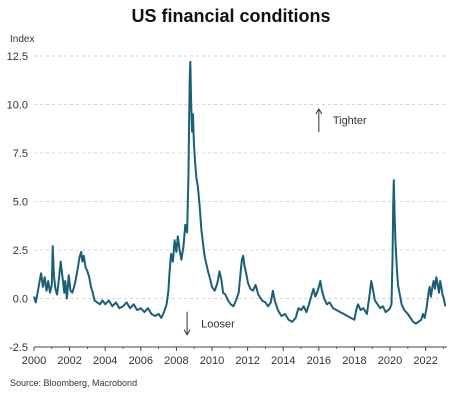 The height and width of the screenshot is (400, 462). What do you see at coordinates (18, 348) in the screenshot?
I see `y-tick-label: -2.5` at bounding box center [18, 348].